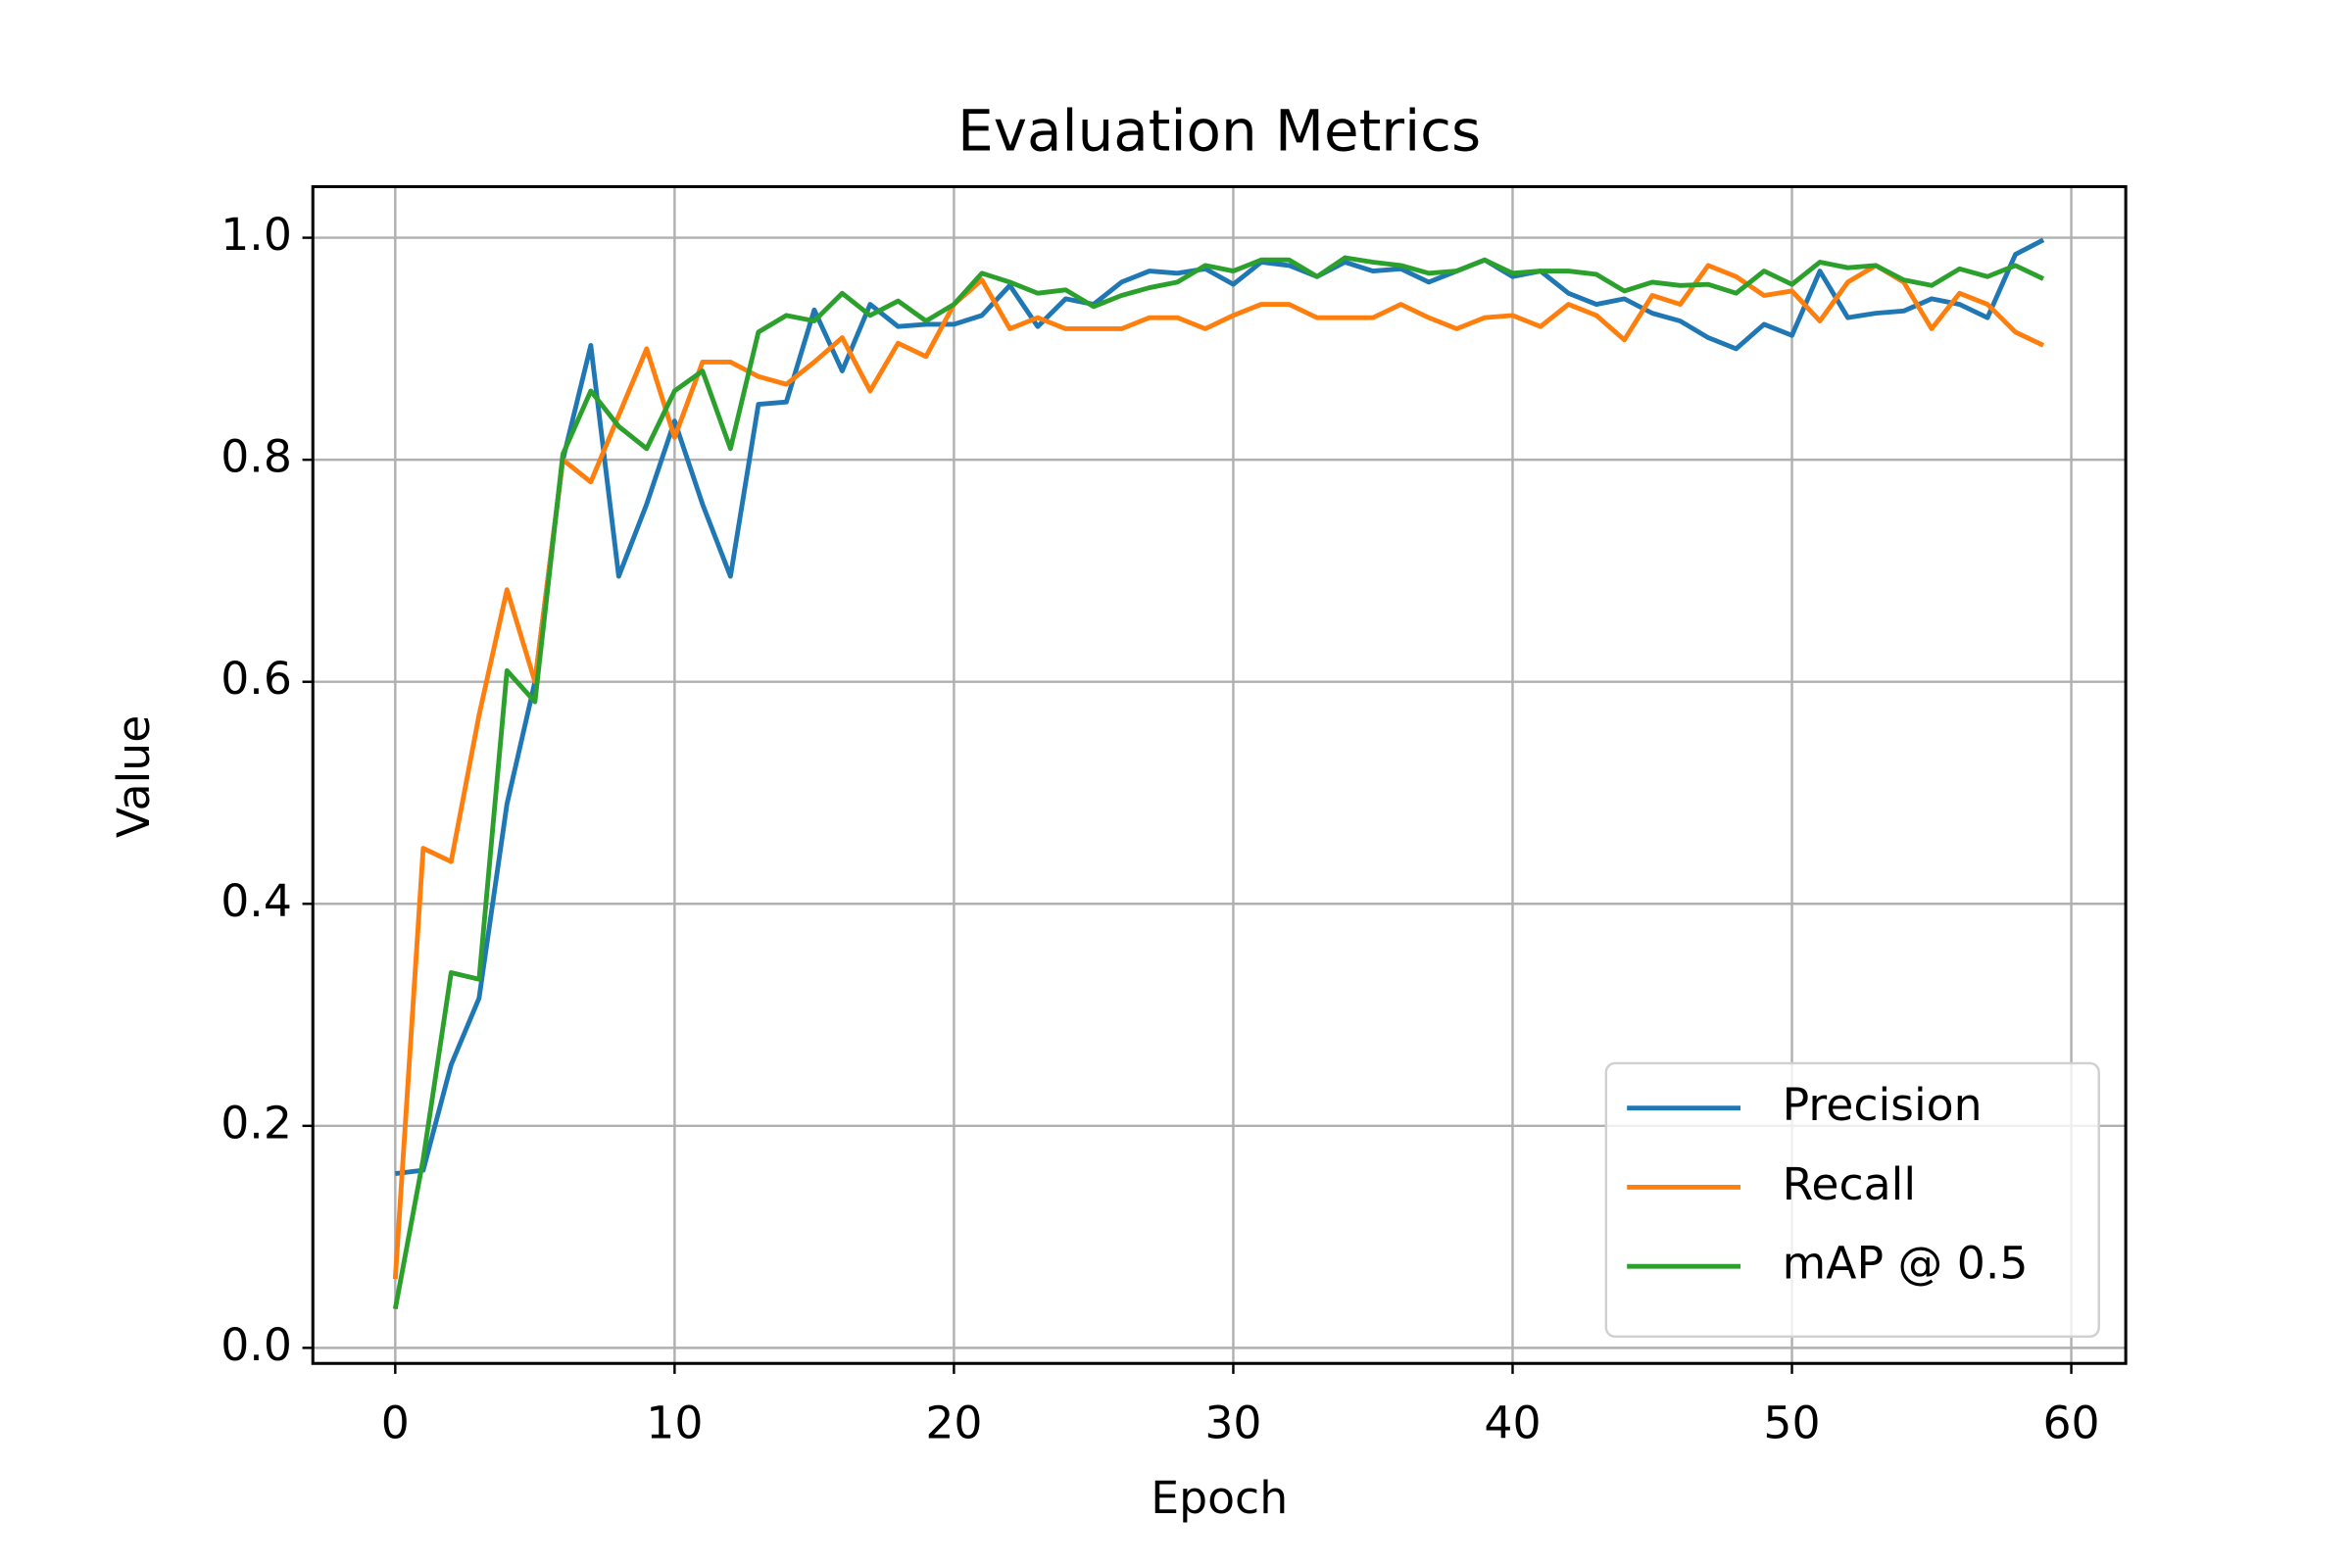  Describe the element at coordinates (256, 1123) in the screenshot. I see `y-tick-label: 0.2` at that location.